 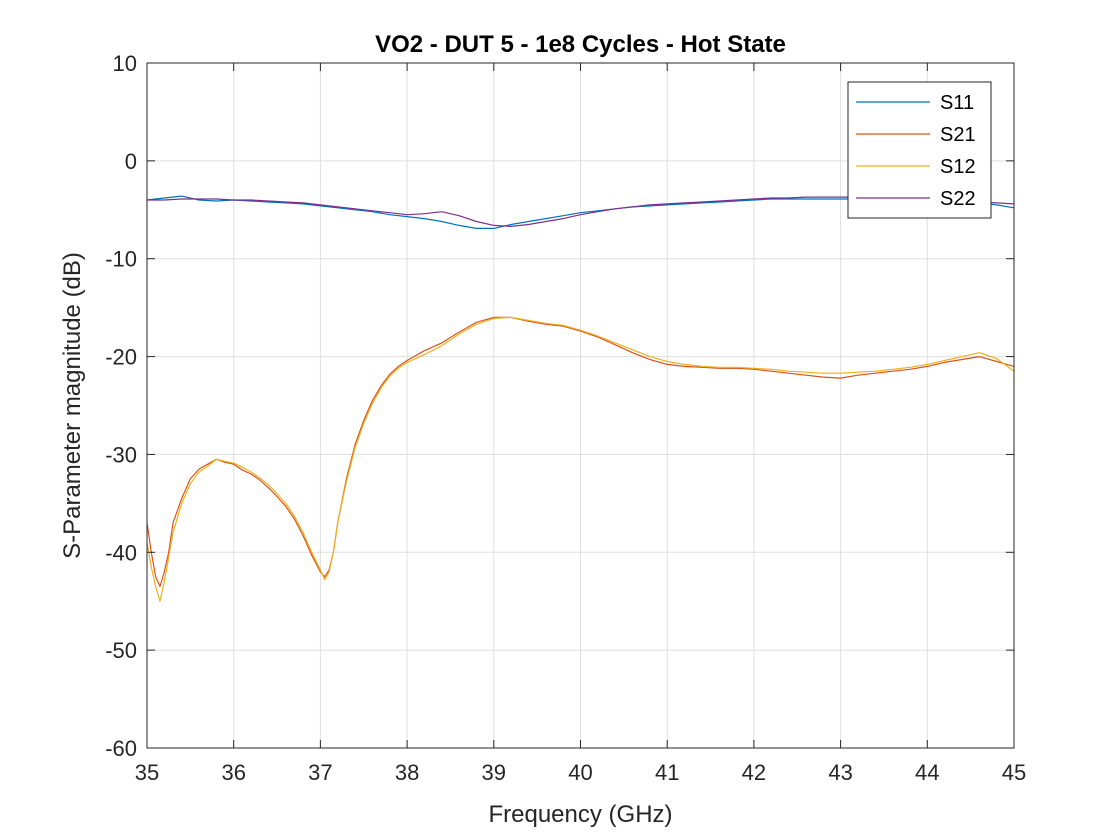 I want to click on x-tick-label: 44, so click(x=927, y=772).